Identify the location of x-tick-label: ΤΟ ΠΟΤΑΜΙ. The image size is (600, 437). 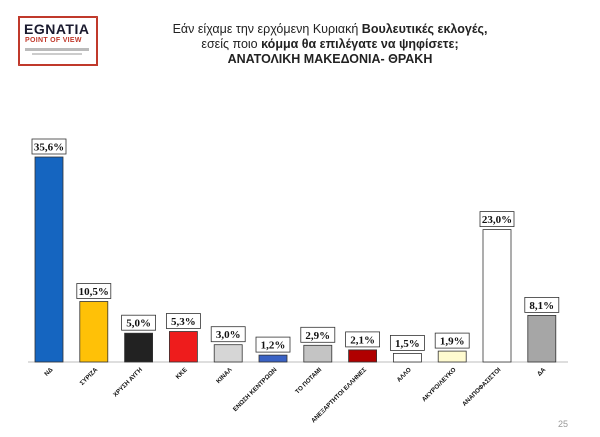
(308, 380).